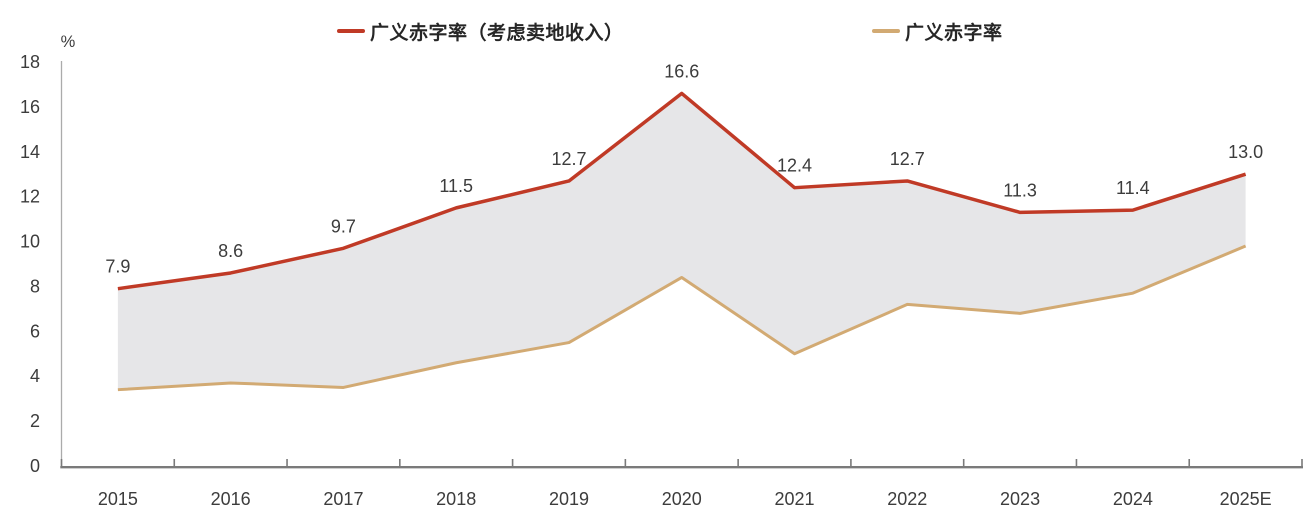  Describe the element at coordinates (30, 62) in the screenshot. I see `y-tick-label: 18` at that location.